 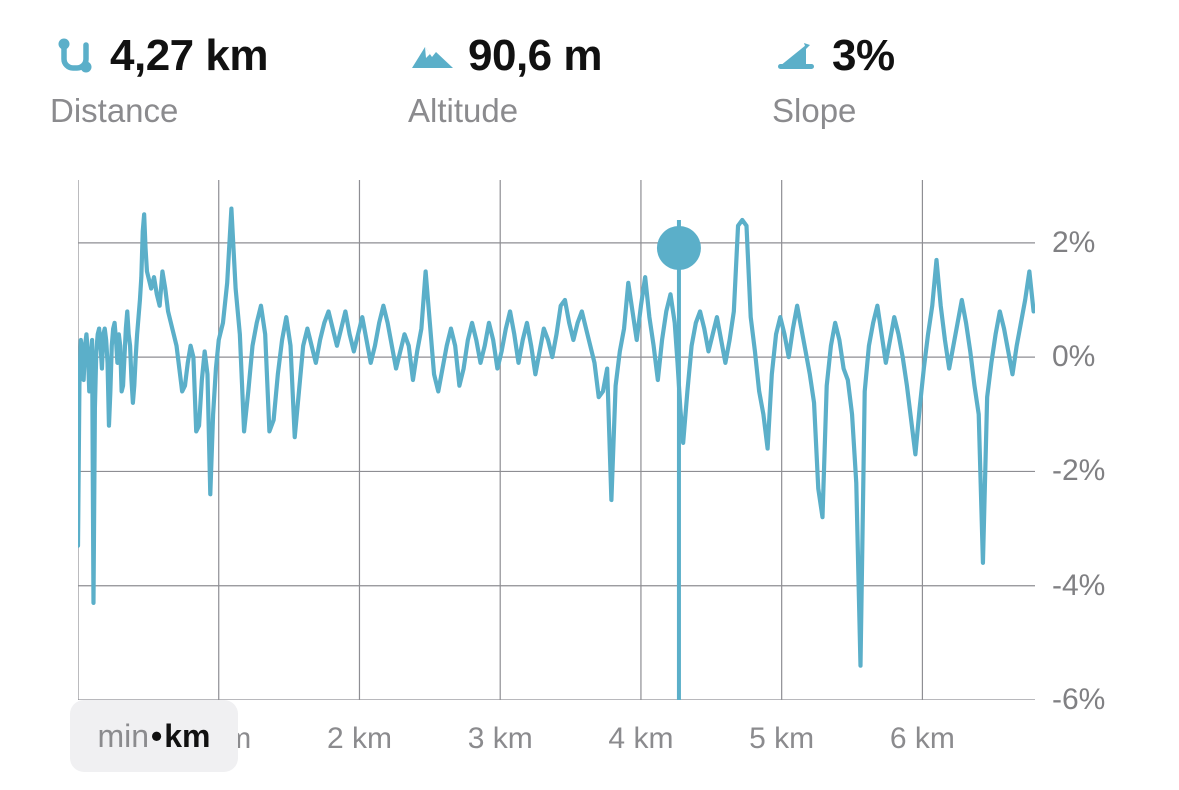 I want to click on route-icon, so click(x=75, y=56).